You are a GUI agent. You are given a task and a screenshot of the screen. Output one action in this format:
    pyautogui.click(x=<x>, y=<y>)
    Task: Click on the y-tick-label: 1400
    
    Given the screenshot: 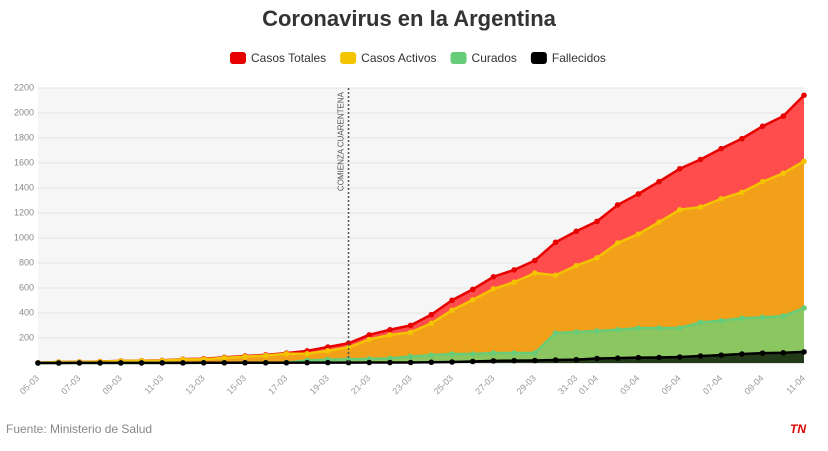 What is the action you would take?
    pyautogui.click(x=24, y=187)
    